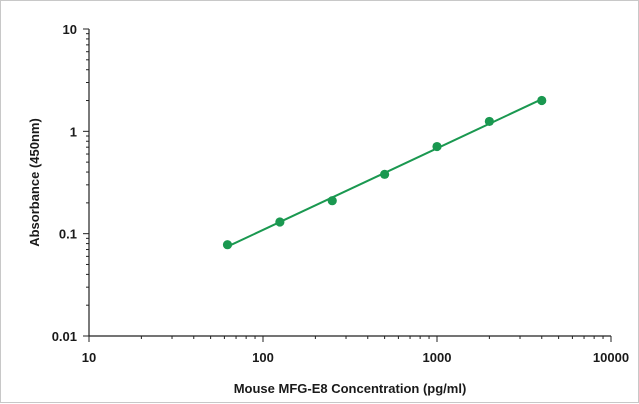 This screenshot has height=404, width=639. Describe the element at coordinates (34, 182) in the screenshot. I see `y-axis-title: Absorbance (450nm)` at that location.